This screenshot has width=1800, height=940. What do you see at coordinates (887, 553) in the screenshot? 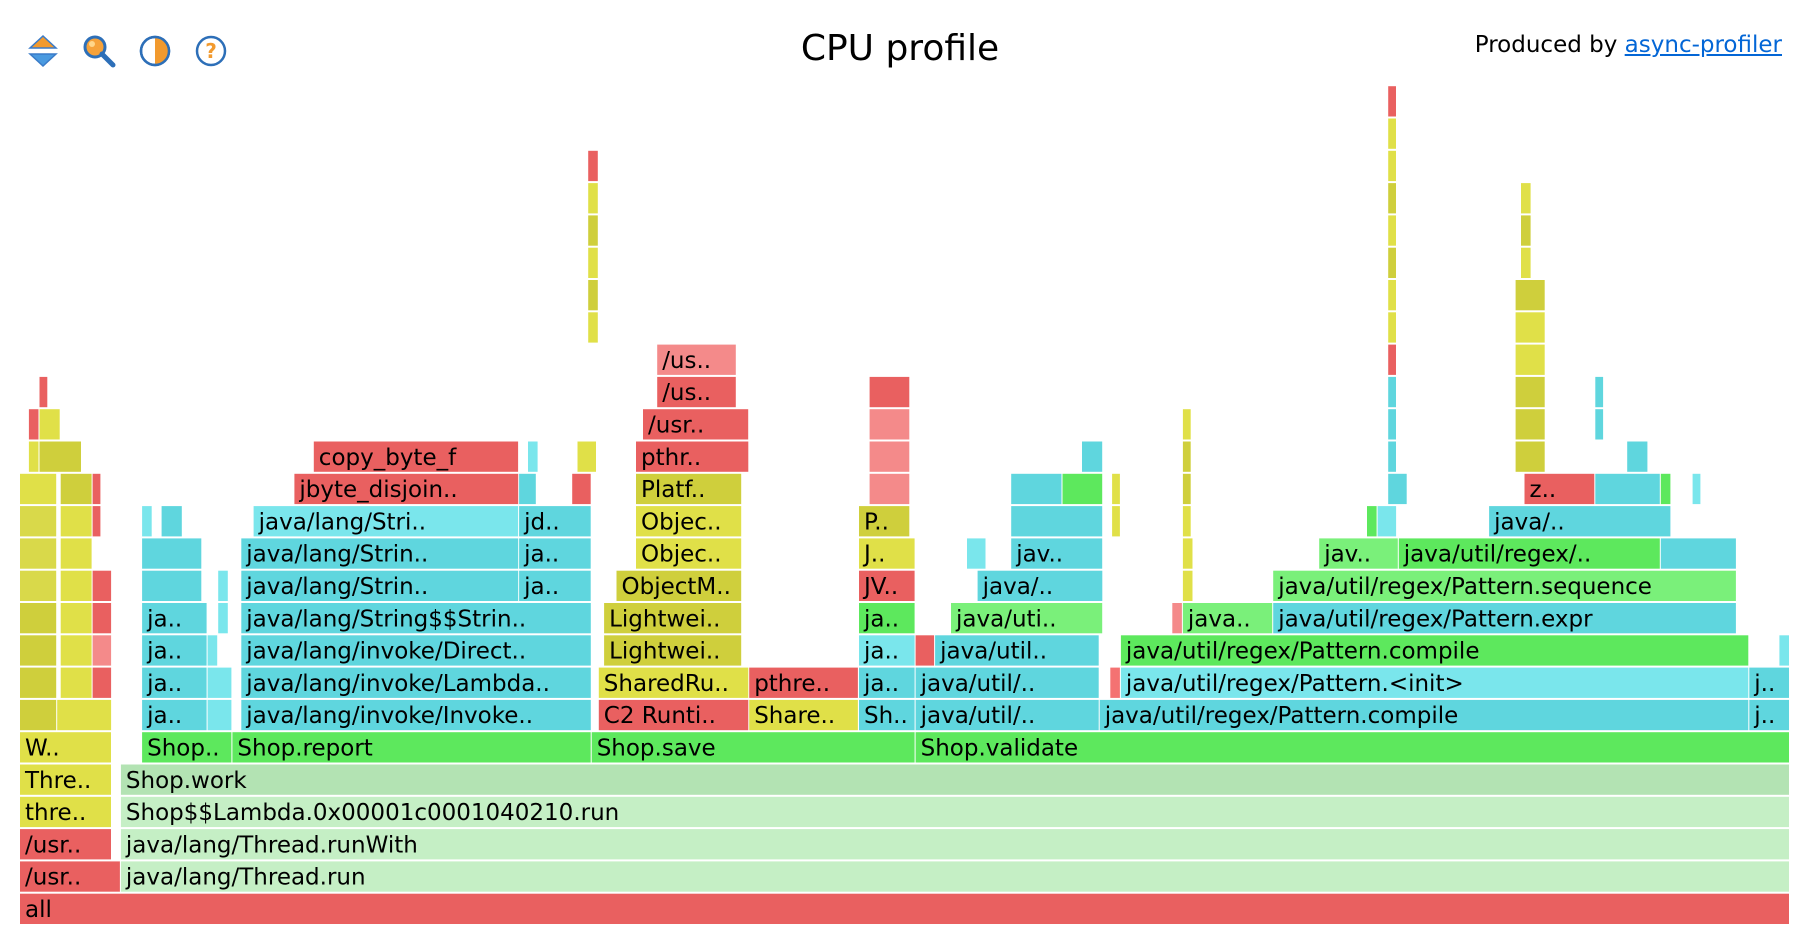
I see `flame-frame: J..` at bounding box center [887, 553].